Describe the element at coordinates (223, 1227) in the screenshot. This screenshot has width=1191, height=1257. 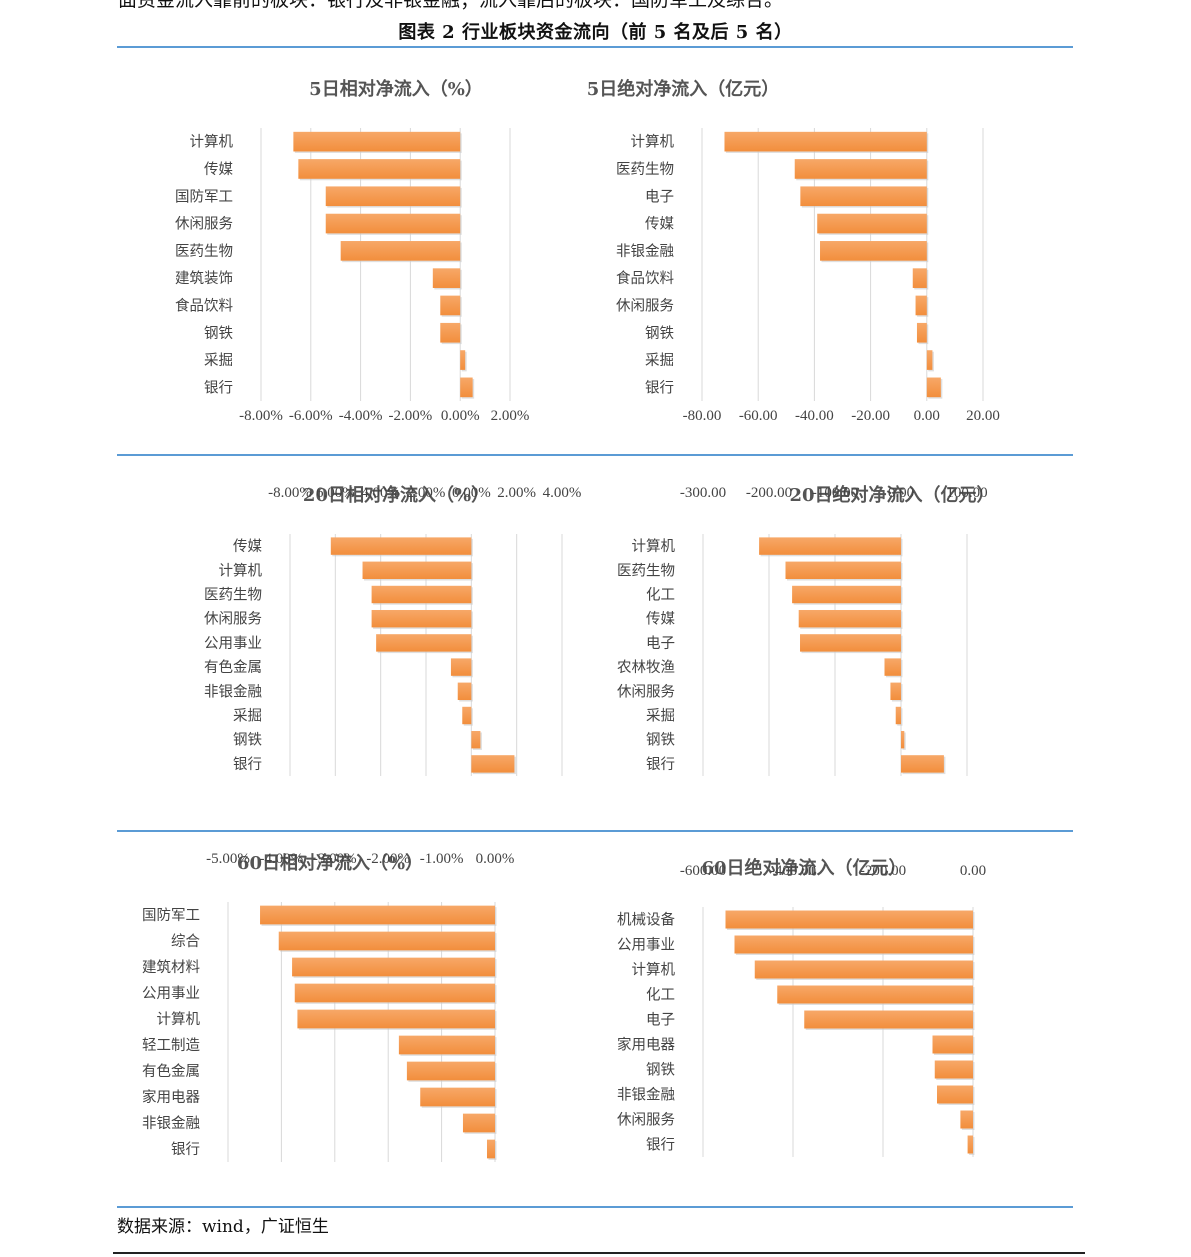
I see `data-source: 数据来源：wind，广证恒生` at that location.